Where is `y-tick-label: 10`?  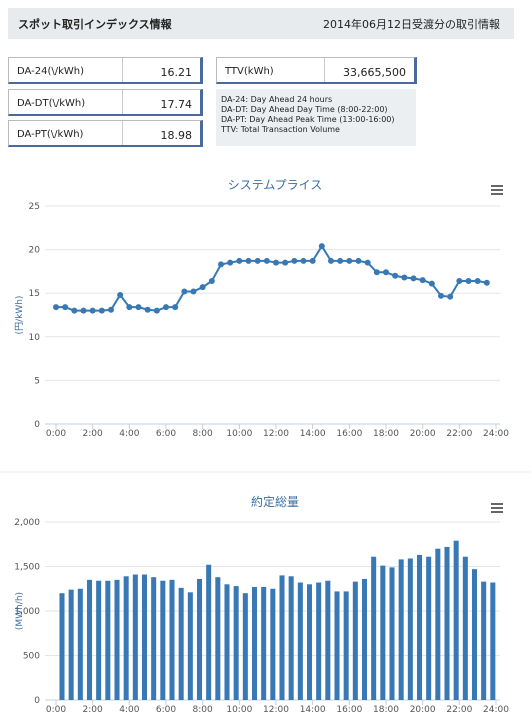
y-tick-label: 10 is located at coordinates (35, 338).